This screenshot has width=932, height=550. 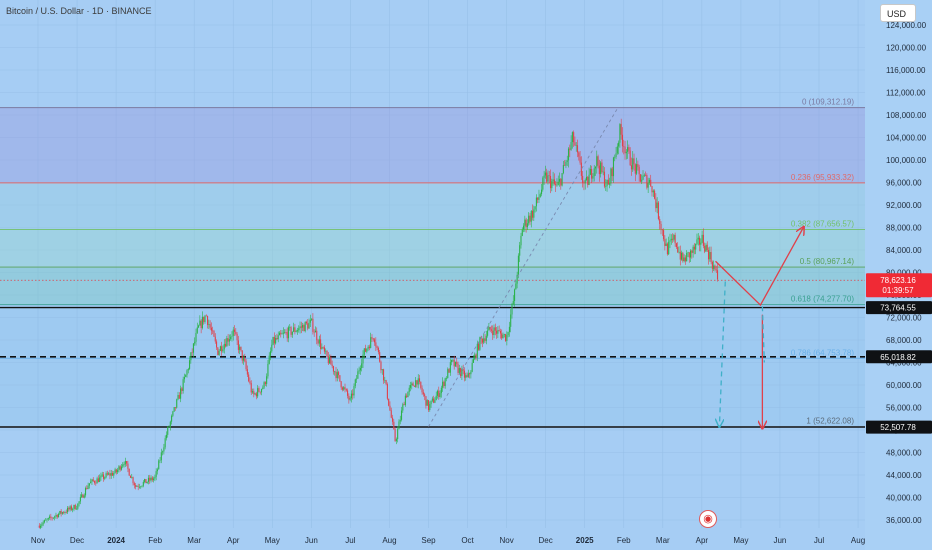 What do you see at coordinates (116, 540) in the screenshot?
I see `x-tick-label: 2024` at bounding box center [116, 540].